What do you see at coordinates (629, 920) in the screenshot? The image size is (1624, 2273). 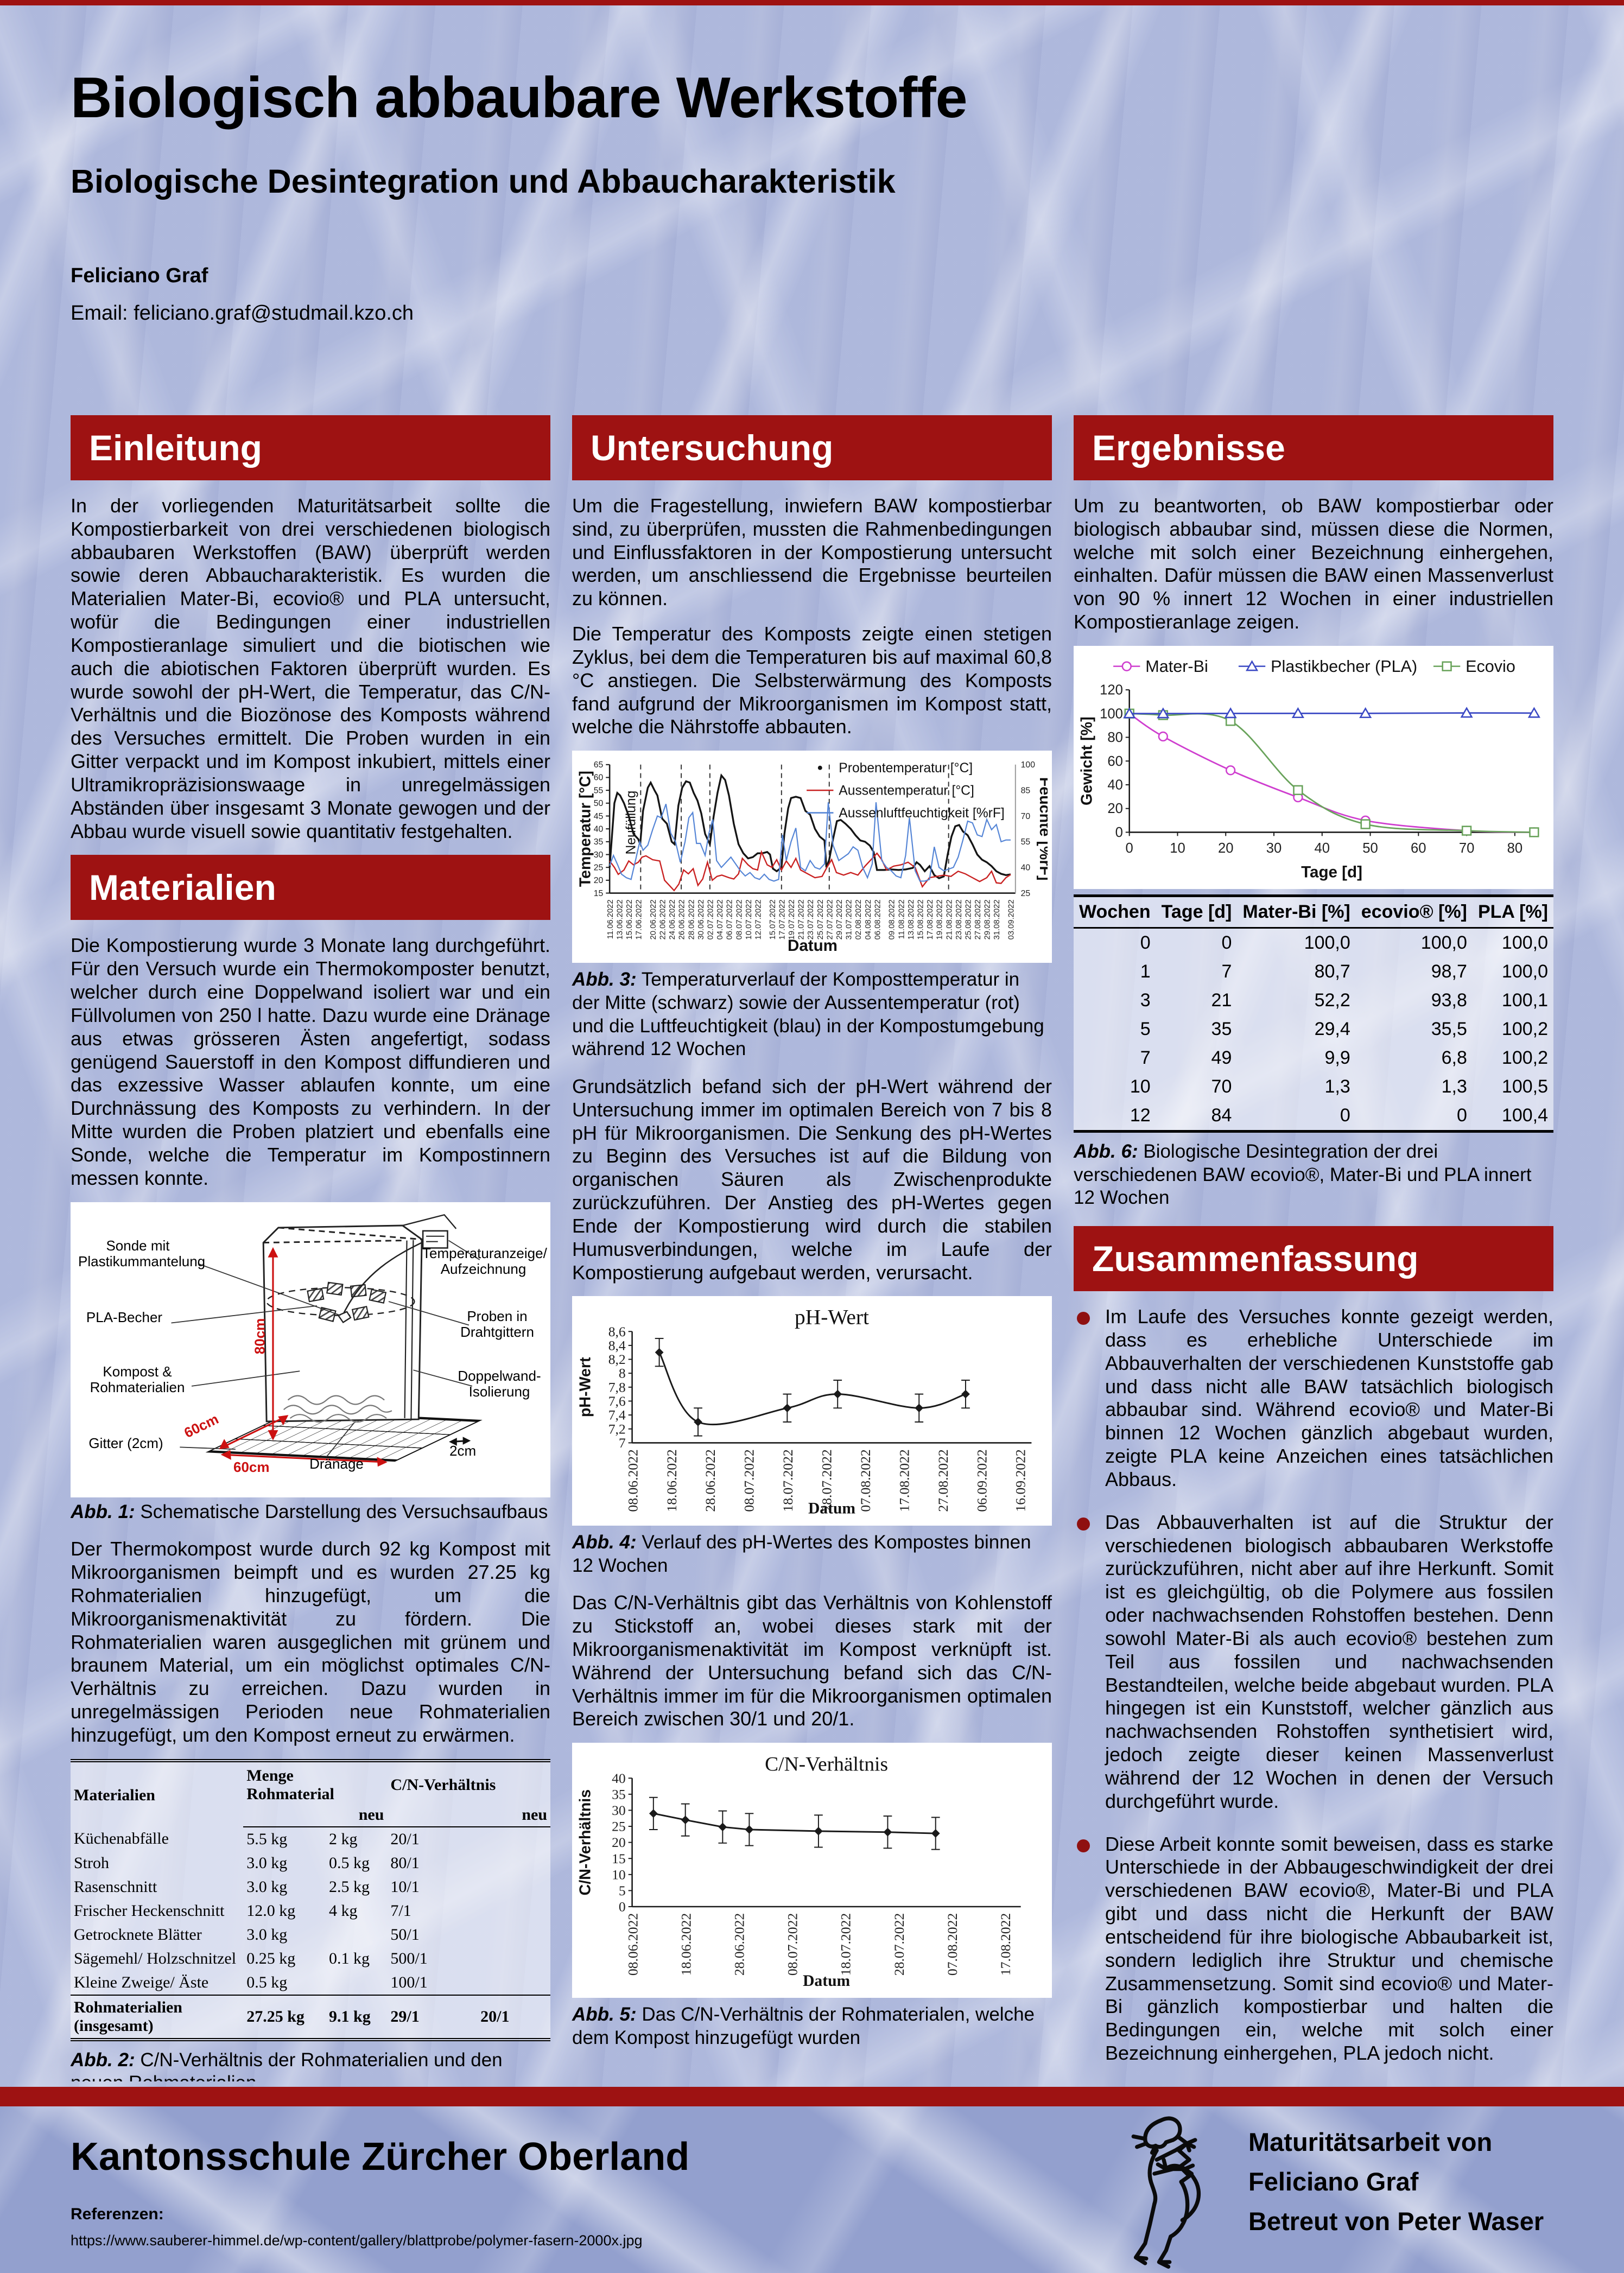 I see `svg-text: 15.06.2022` at bounding box center [629, 920].